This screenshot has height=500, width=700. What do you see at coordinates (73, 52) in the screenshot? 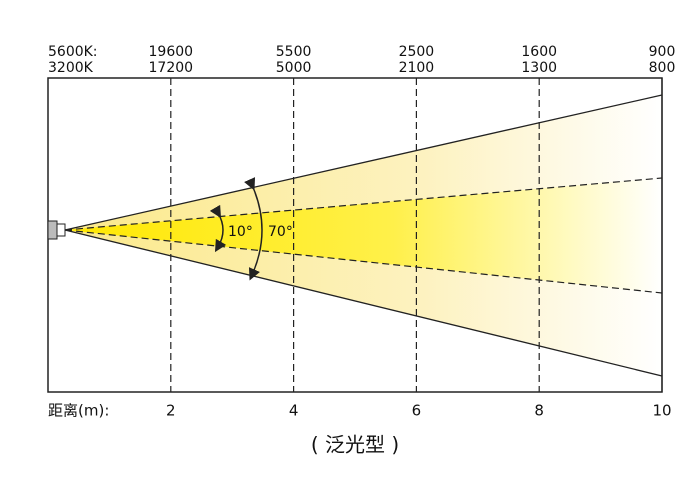
I see `row-label: 5600K:` at bounding box center [73, 52].